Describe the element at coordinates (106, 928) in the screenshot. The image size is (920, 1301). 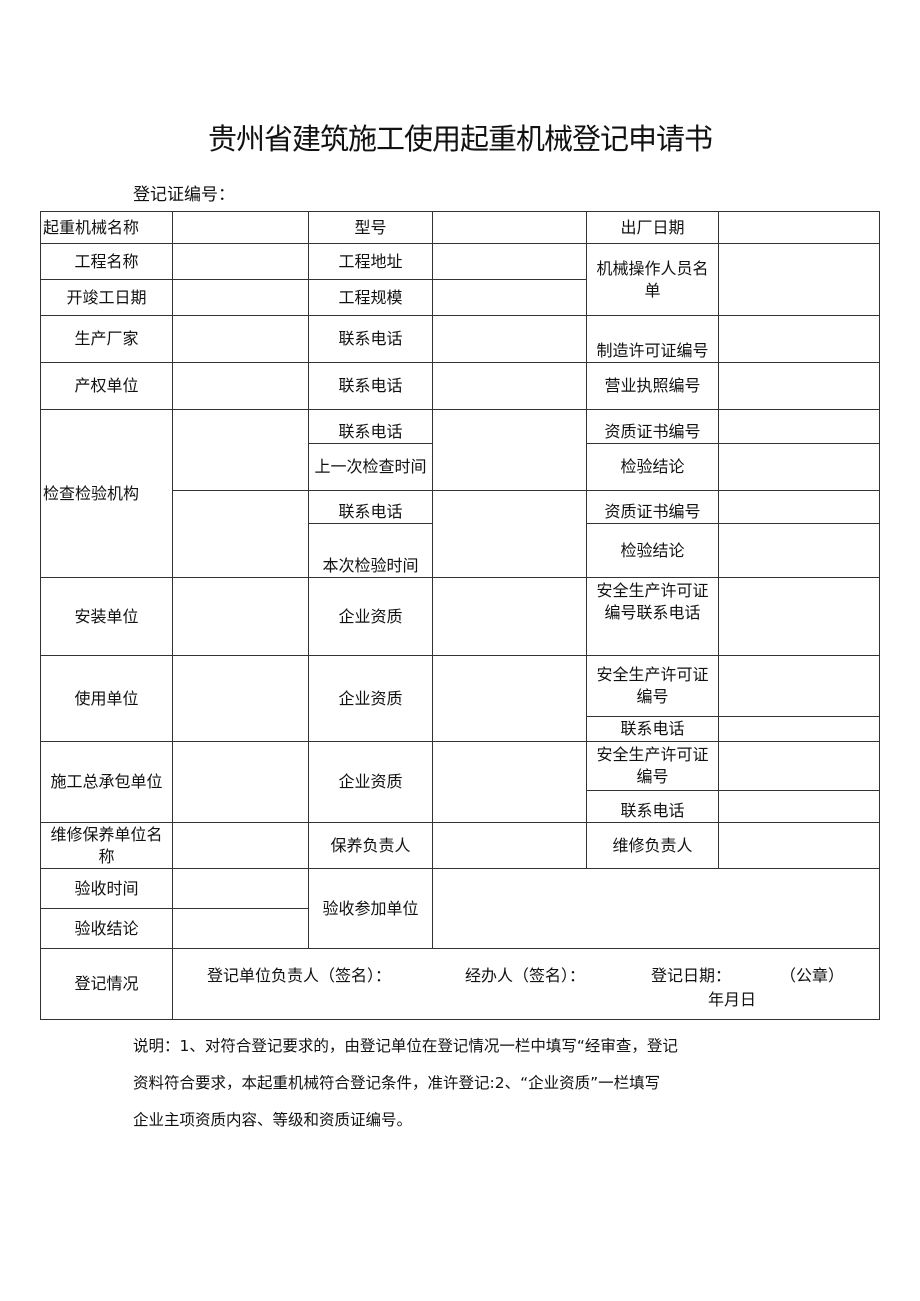
I see `label-cell: 验收结论` at that location.